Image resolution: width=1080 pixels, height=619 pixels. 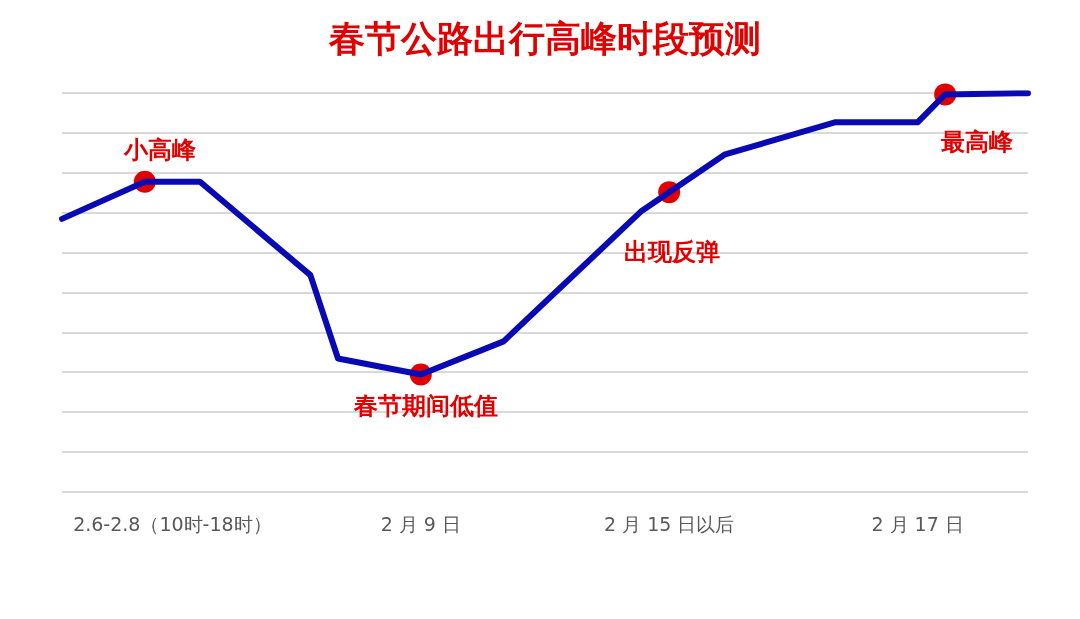 I want to click on x-tick-label: 2 月 17 日, so click(x=917, y=523).